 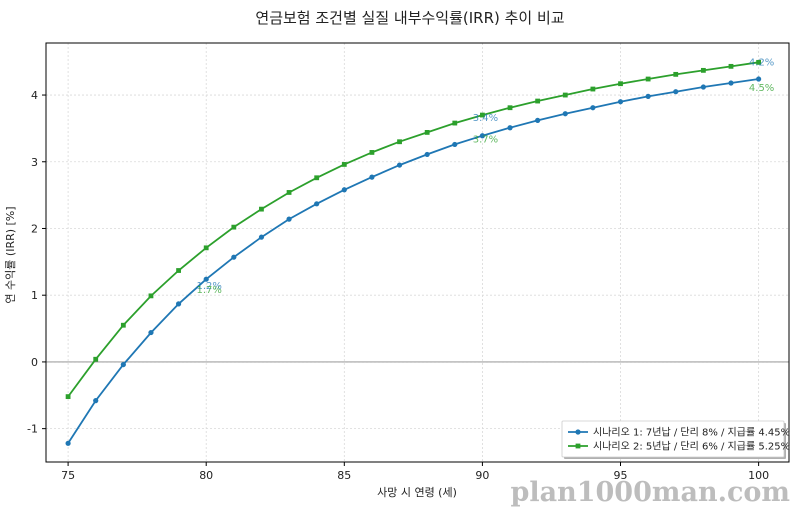 What do you see at coordinates (34, 95) in the screenshot?
I see `y-tick-label: 4` at bounding box center [34, 95].